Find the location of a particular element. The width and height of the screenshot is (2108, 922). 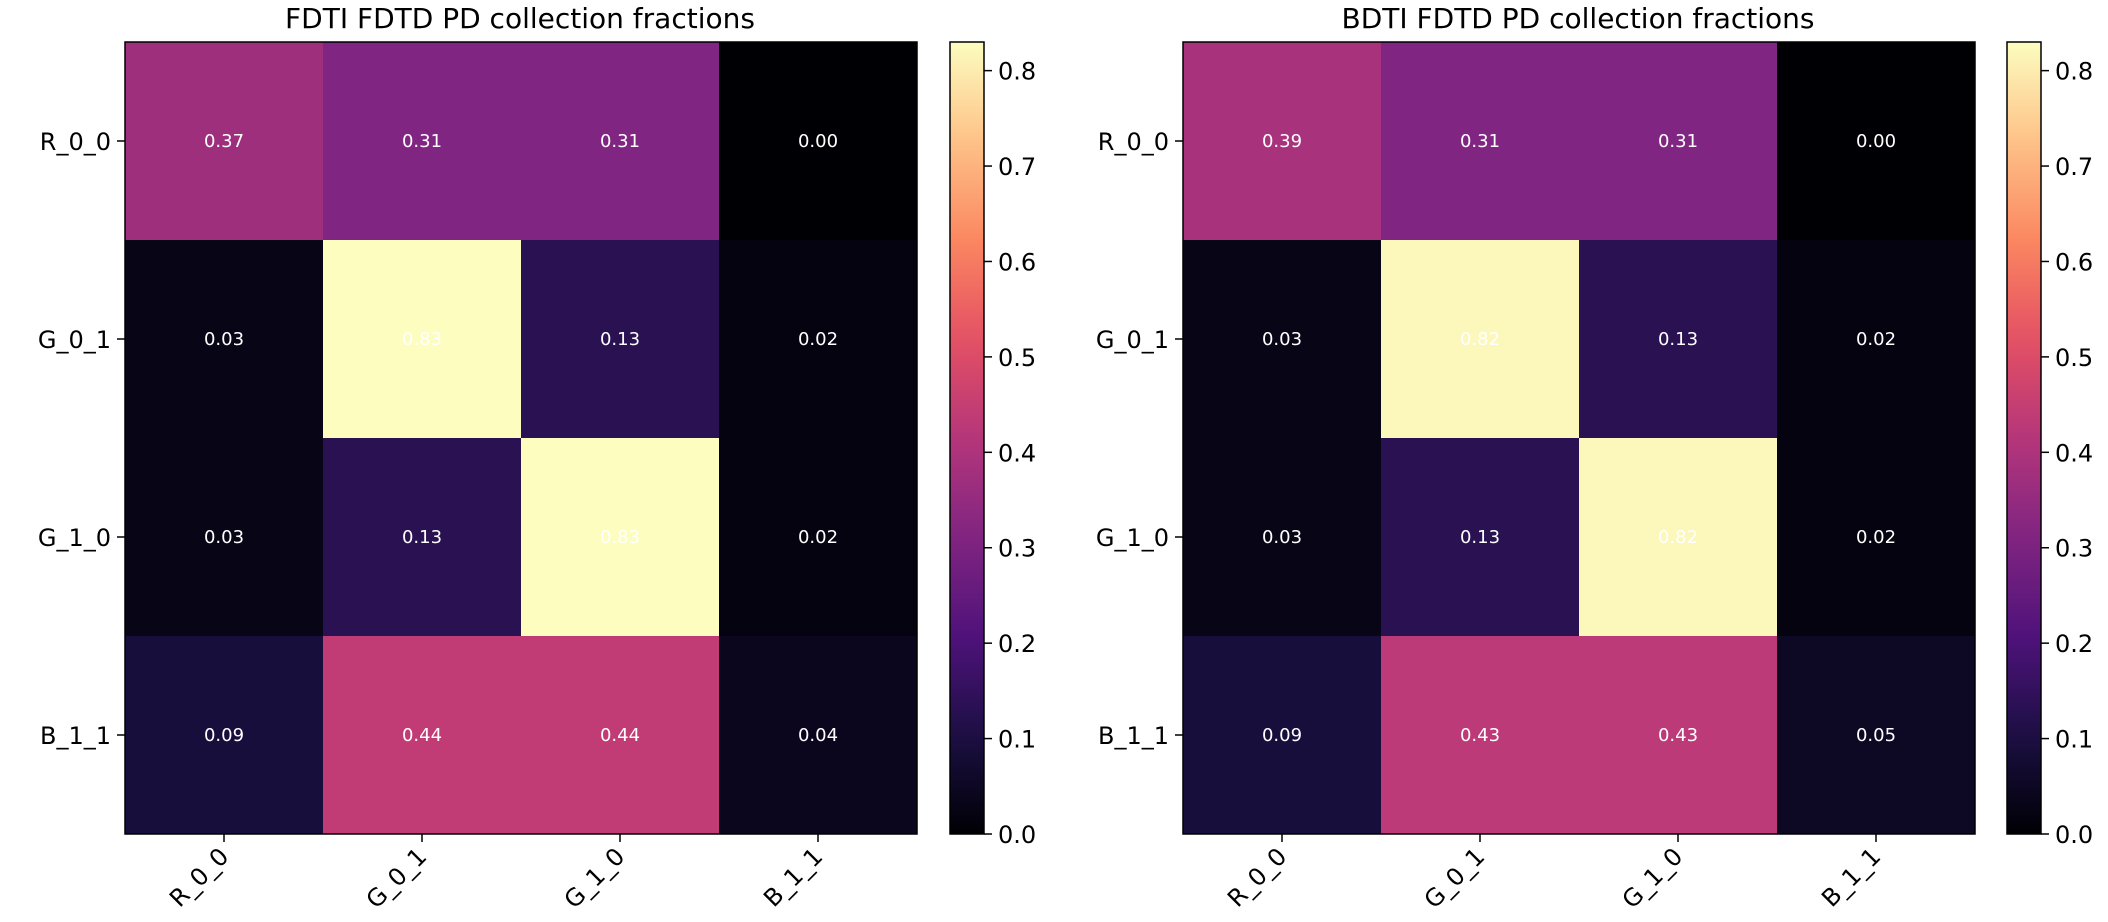

chart-title: BDTI FDTD PD collection fractions is located at coordinates (1578, 18).